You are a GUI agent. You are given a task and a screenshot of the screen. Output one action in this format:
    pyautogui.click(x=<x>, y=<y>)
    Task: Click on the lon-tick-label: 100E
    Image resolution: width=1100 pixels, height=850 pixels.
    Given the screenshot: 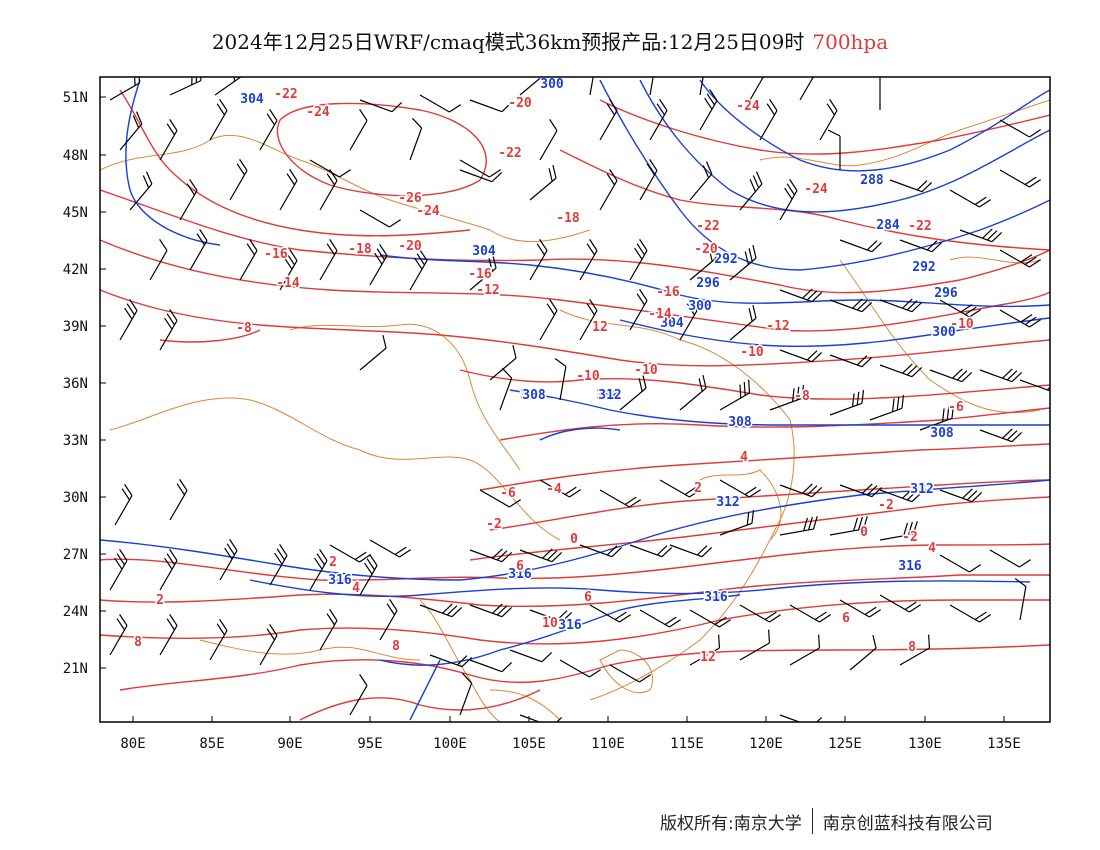 What is the action you would take?
    pyautogui.click(x=450, y=744)
    